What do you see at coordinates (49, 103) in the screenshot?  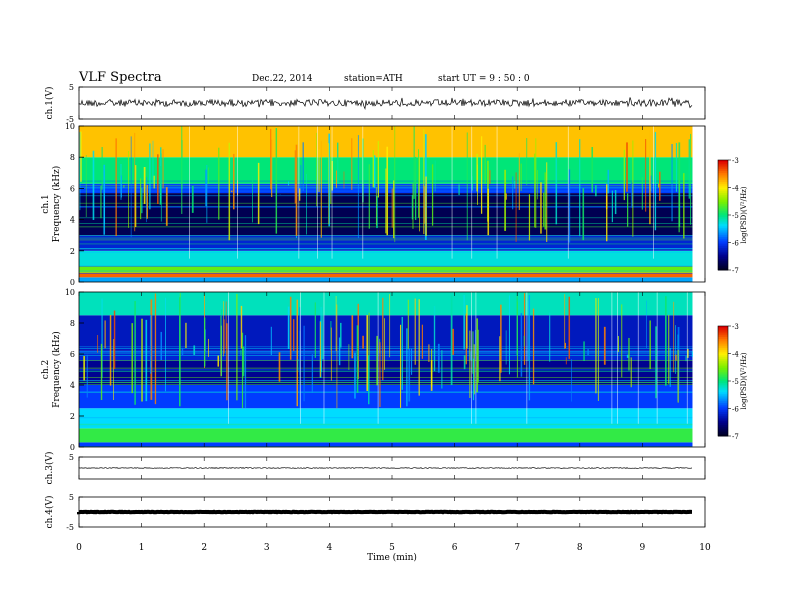 I see `ch1-waveform-panel-ylabel: ch.1(V)` at bounding box center [49, 103].